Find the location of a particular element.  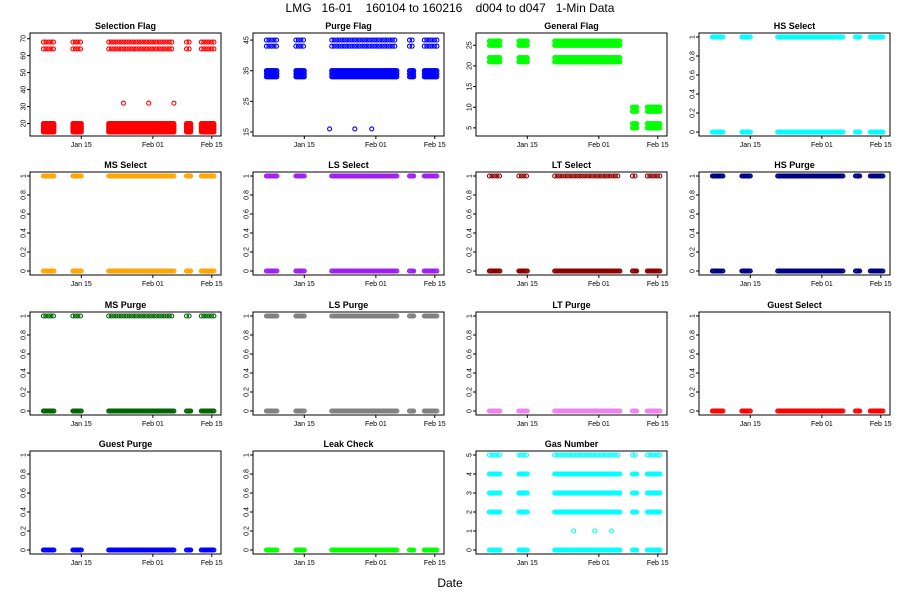

panel-title: MS Purge is located at coordinates (126, 305).